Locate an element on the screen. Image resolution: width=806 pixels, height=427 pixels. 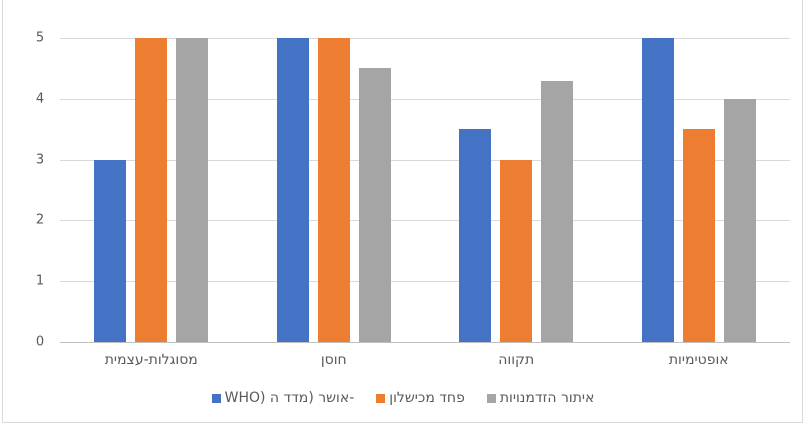
legend-item-opportunity: איתור הזדמנויות is located at coordinates (540, 398).